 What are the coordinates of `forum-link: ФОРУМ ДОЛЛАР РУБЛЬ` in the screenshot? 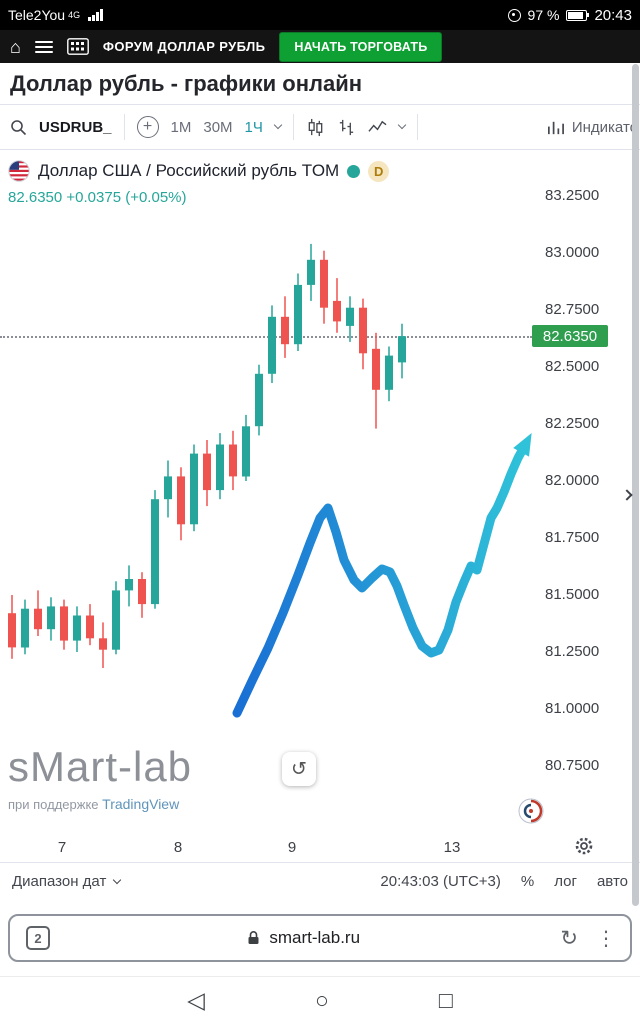 It's located at (184, 46).